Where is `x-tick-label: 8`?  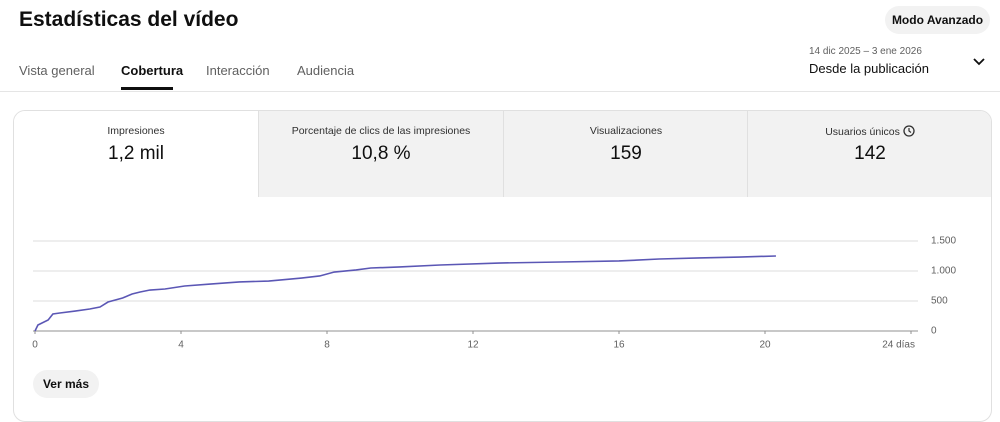
x-tick-label: 8 is located at coordinates (327, 345).